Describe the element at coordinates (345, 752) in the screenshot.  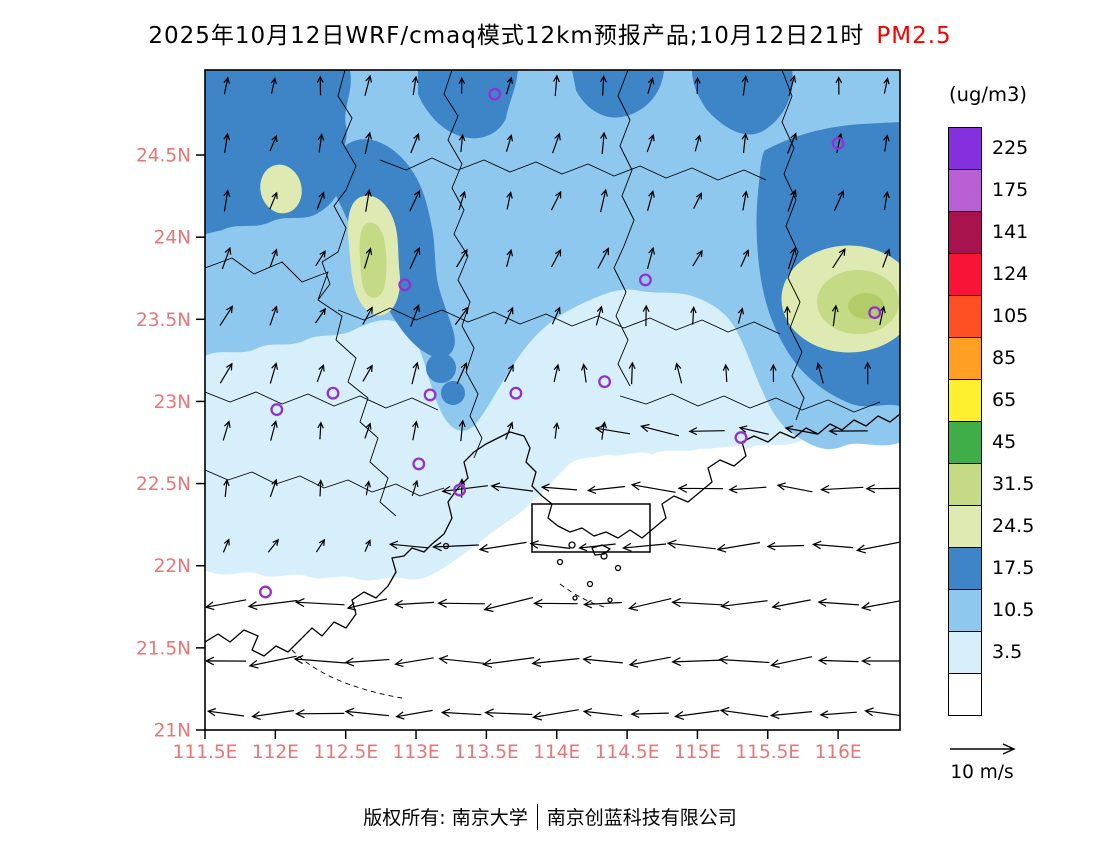
I see `lon-tick-label: 112.5E` at that location.